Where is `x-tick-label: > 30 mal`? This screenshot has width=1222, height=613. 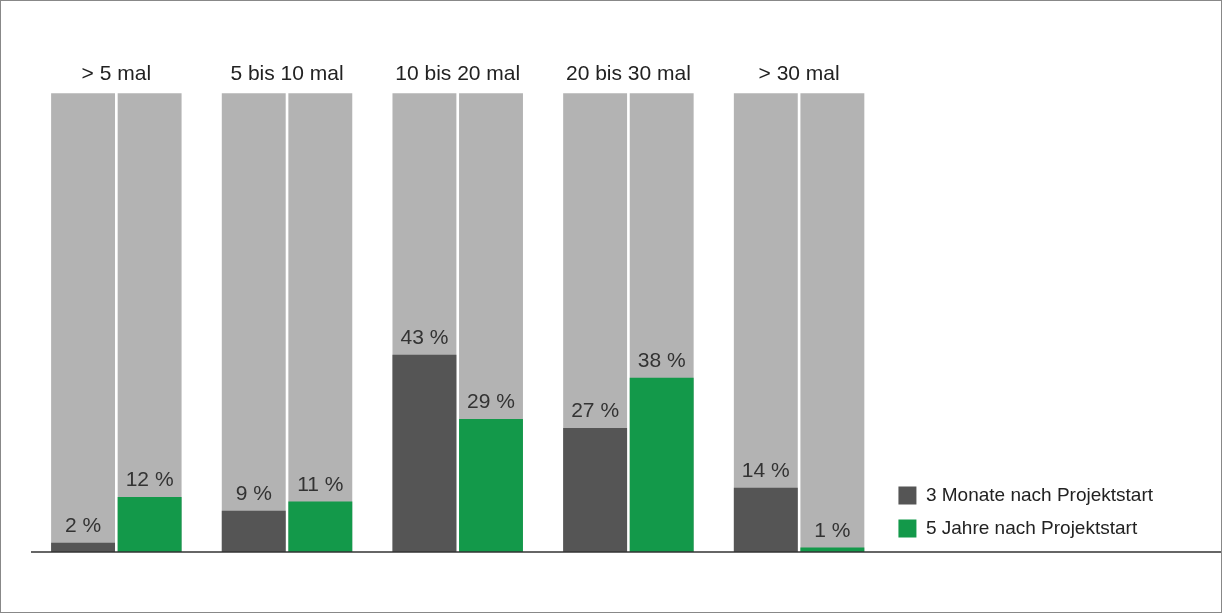
x-tick-label: > 30 mal is located at coordinates (799, 73).